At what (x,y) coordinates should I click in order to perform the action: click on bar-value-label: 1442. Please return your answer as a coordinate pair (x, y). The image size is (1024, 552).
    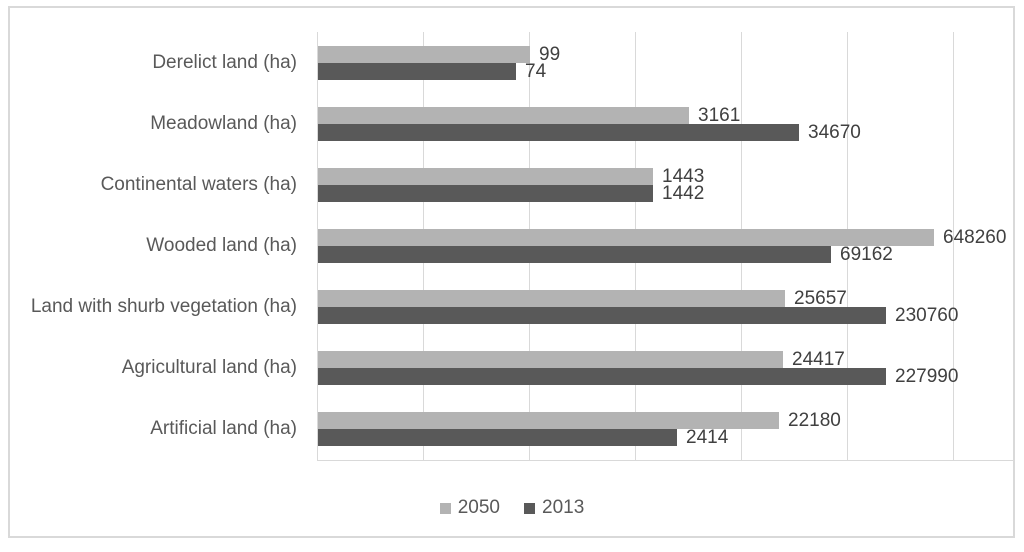
    Looking at the image, I should click on (683, 193).